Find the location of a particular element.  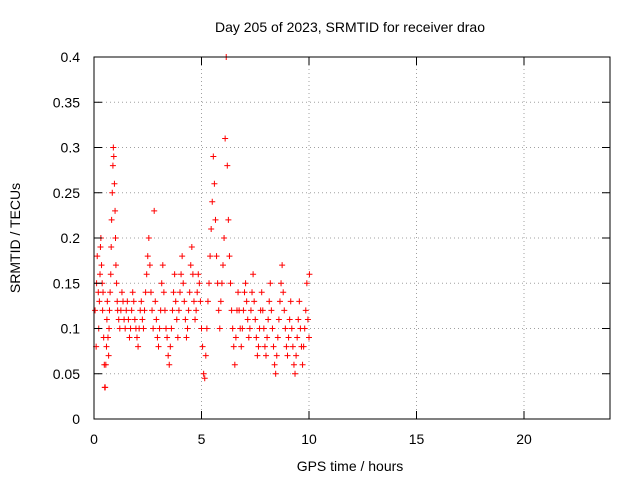

x-tick-labels: 0 5 10 15 20 is located at coordinates (311, 439).